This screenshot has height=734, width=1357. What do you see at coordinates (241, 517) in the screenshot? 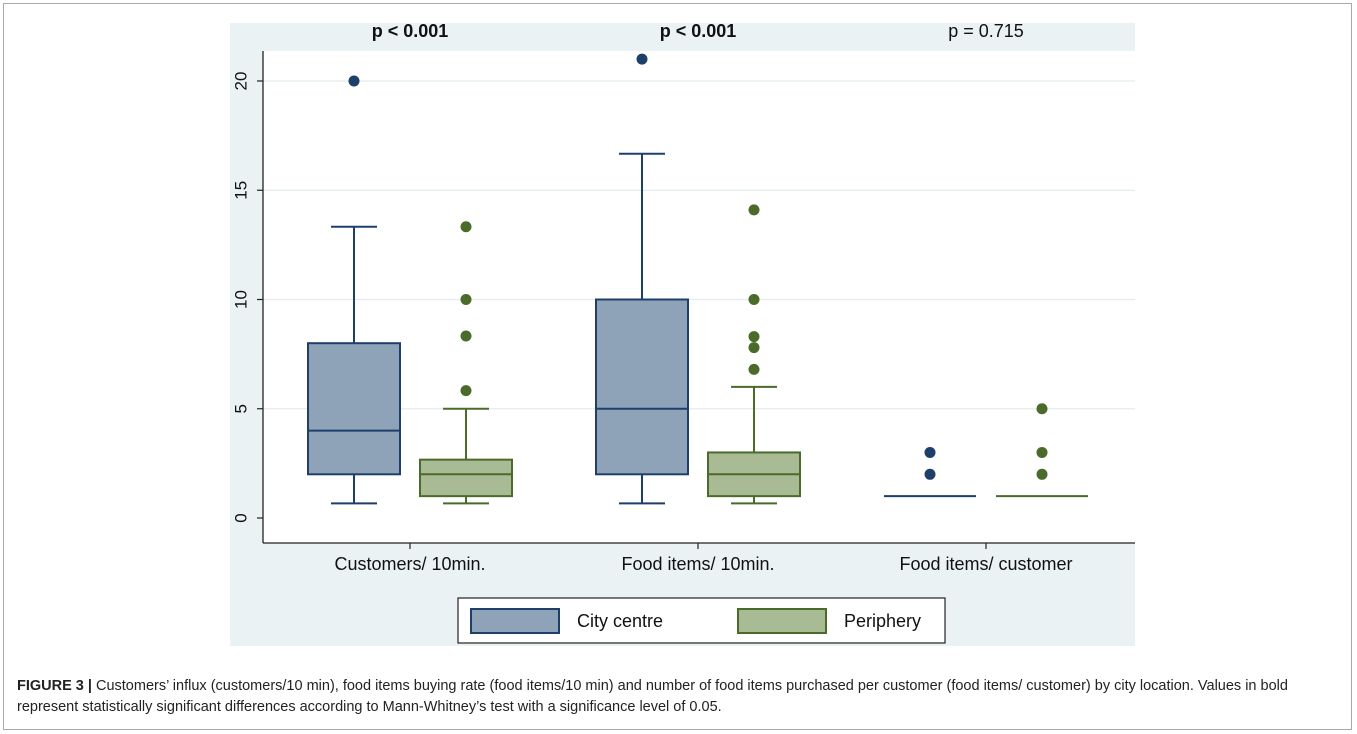
I see `y-tick-label: 0` at bounding box center [241, 517].